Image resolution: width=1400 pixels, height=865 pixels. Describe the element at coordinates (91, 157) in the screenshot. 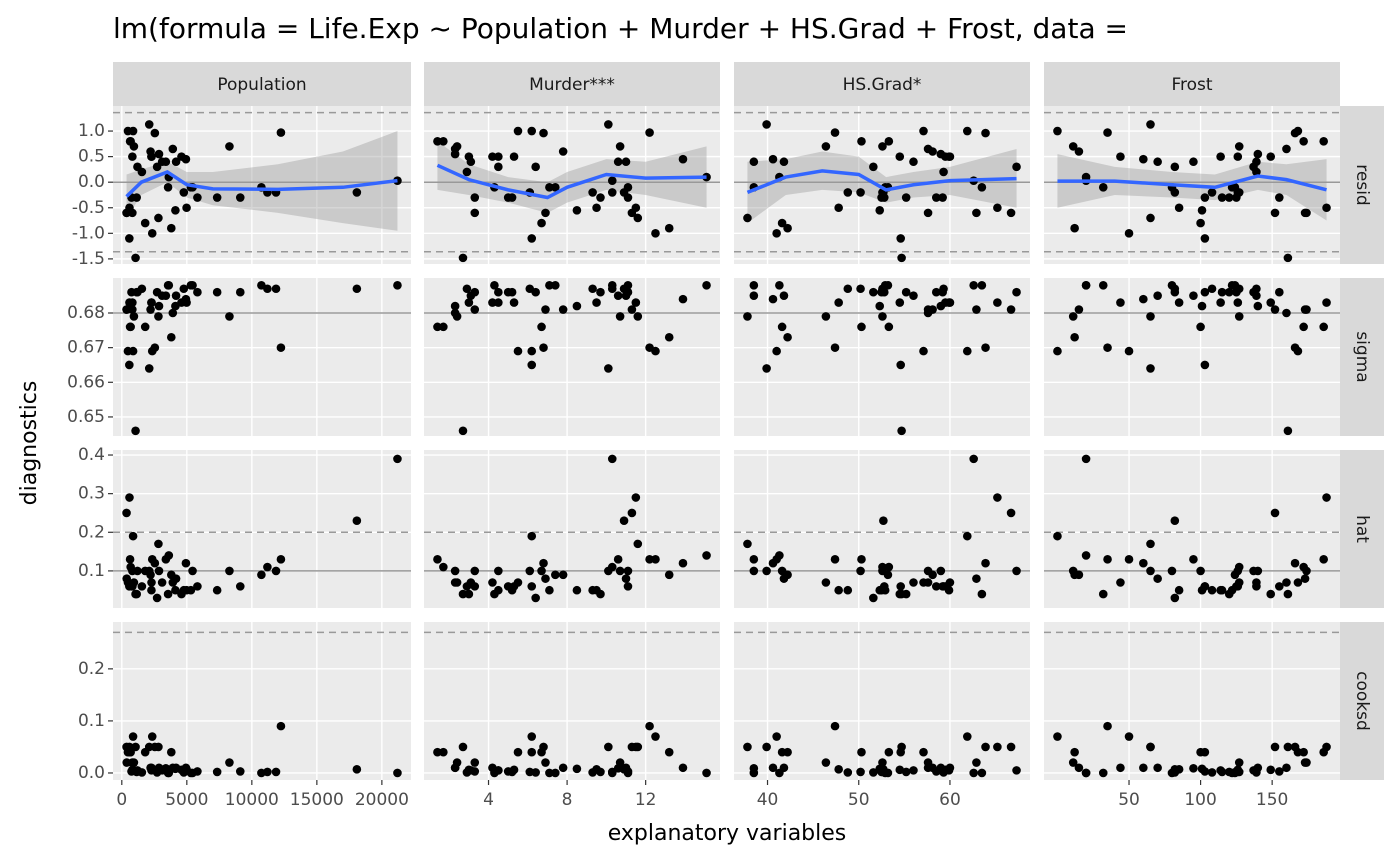

I see `y-tick-label: 0.5` at that location.